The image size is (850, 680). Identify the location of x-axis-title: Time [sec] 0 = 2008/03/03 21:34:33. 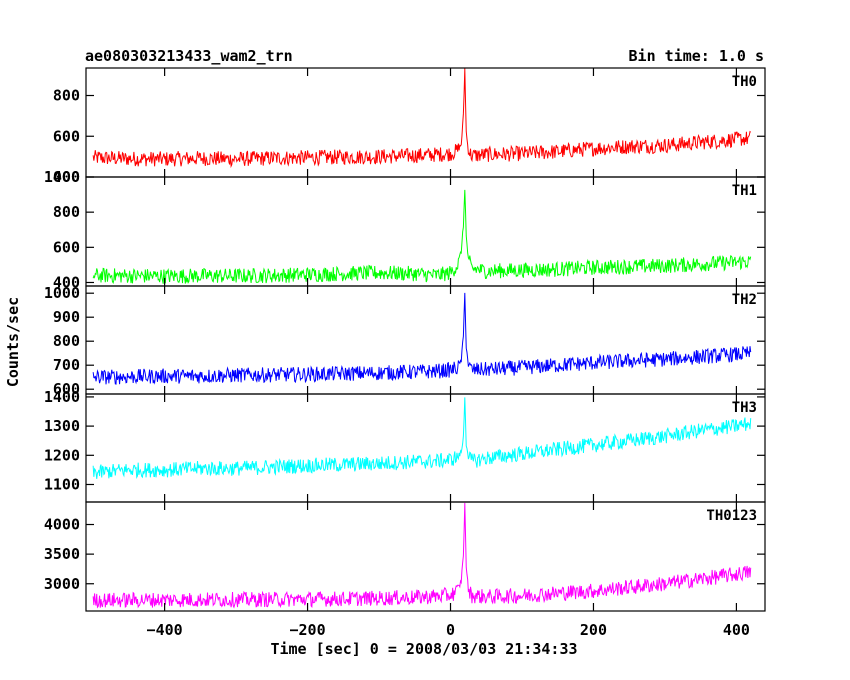
(423, 649).